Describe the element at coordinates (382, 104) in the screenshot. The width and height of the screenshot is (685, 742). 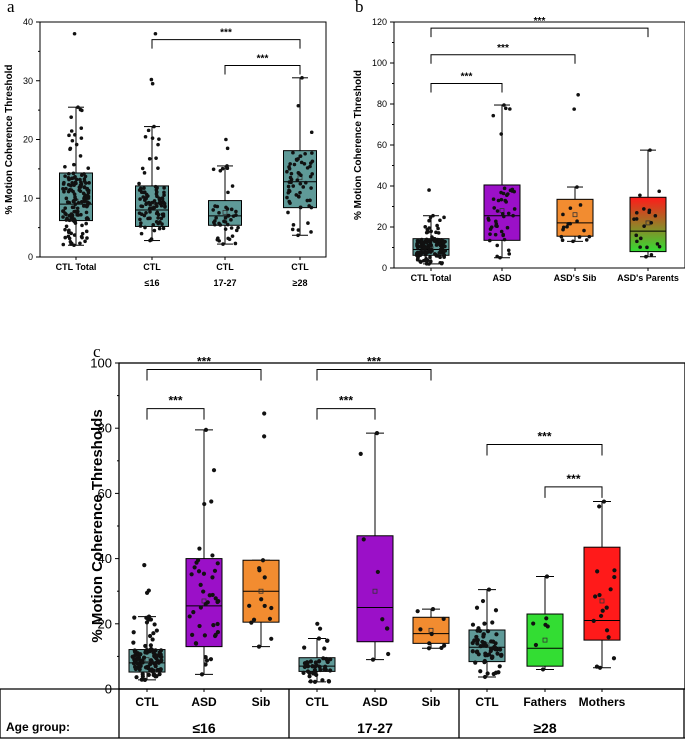
I see `y-tick-label: 80` at that location.